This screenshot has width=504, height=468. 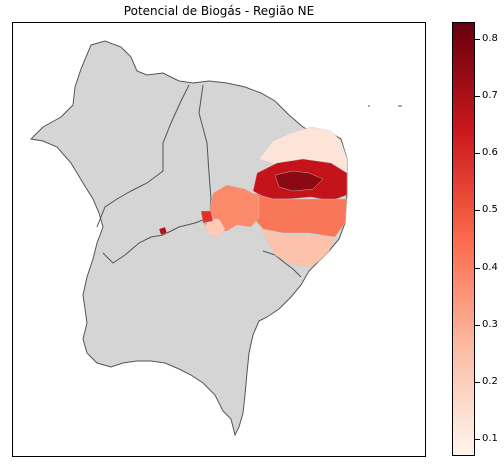 I want to click on municipality-south, so click(x=298, y=248).